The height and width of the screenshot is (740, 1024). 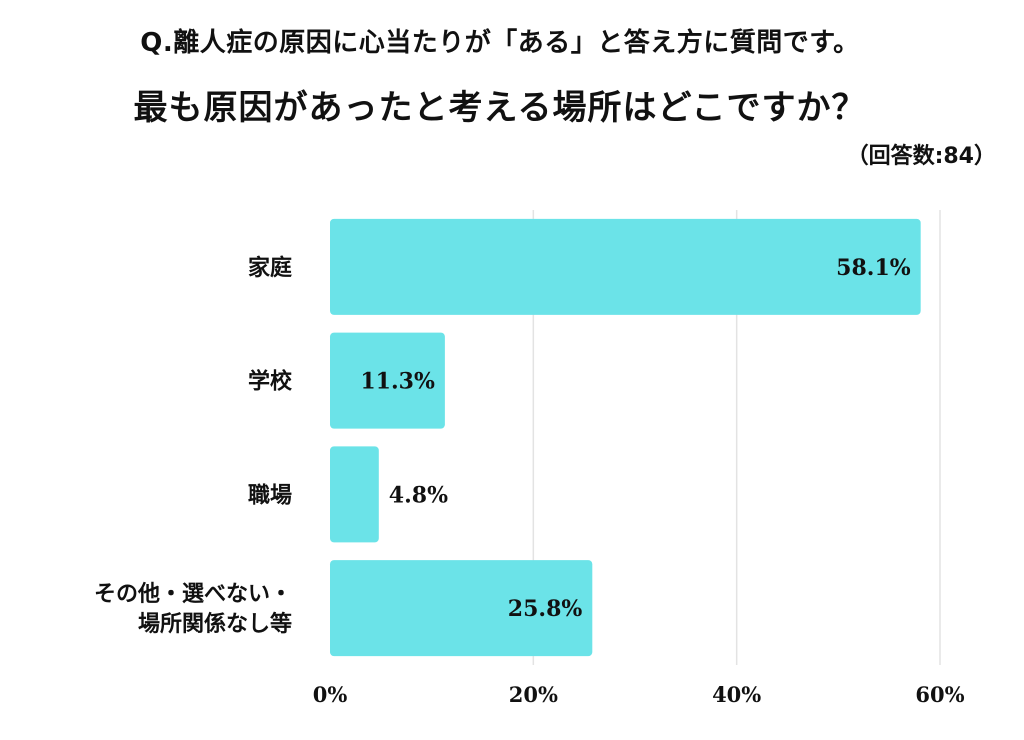 I want to click on value-label: 11.3%, so click(x=397, y=382).